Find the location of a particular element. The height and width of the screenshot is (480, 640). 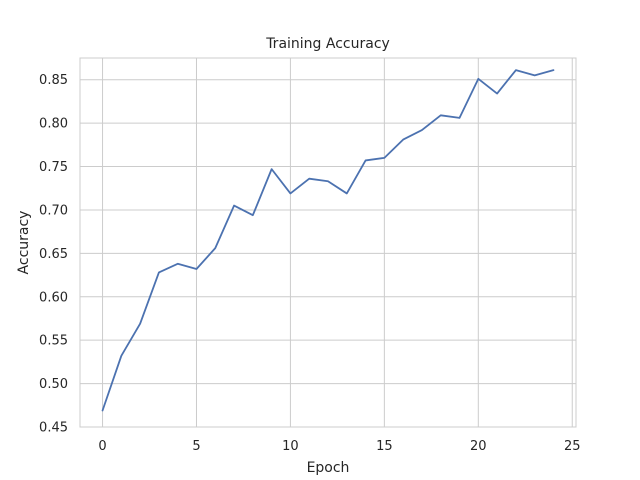

y-tick-label: 0.60 is located at coordinates (53, 297).